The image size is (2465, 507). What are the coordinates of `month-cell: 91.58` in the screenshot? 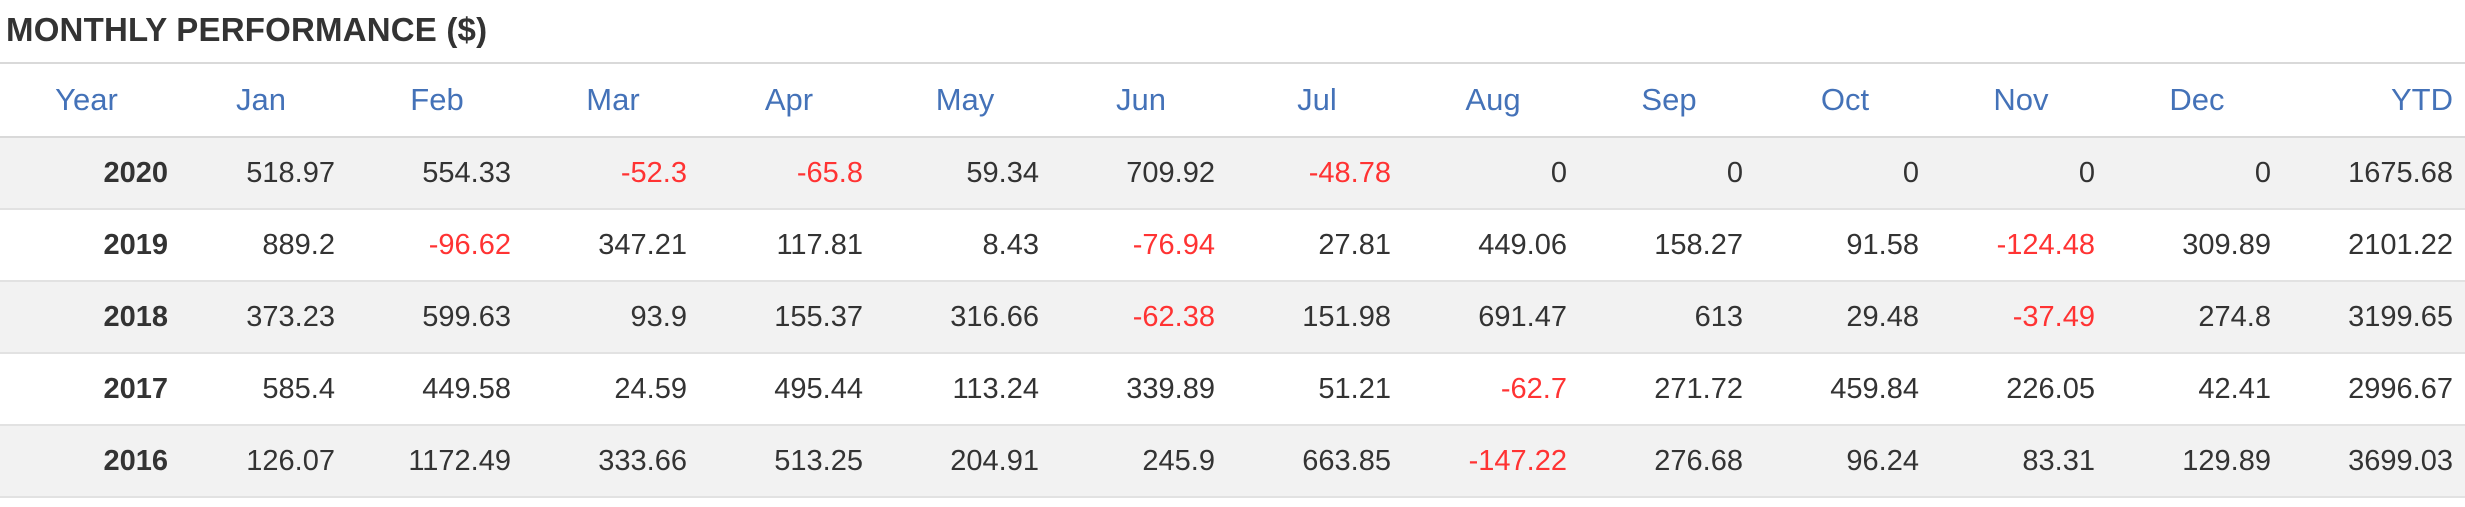 It's located at (1845, 245).